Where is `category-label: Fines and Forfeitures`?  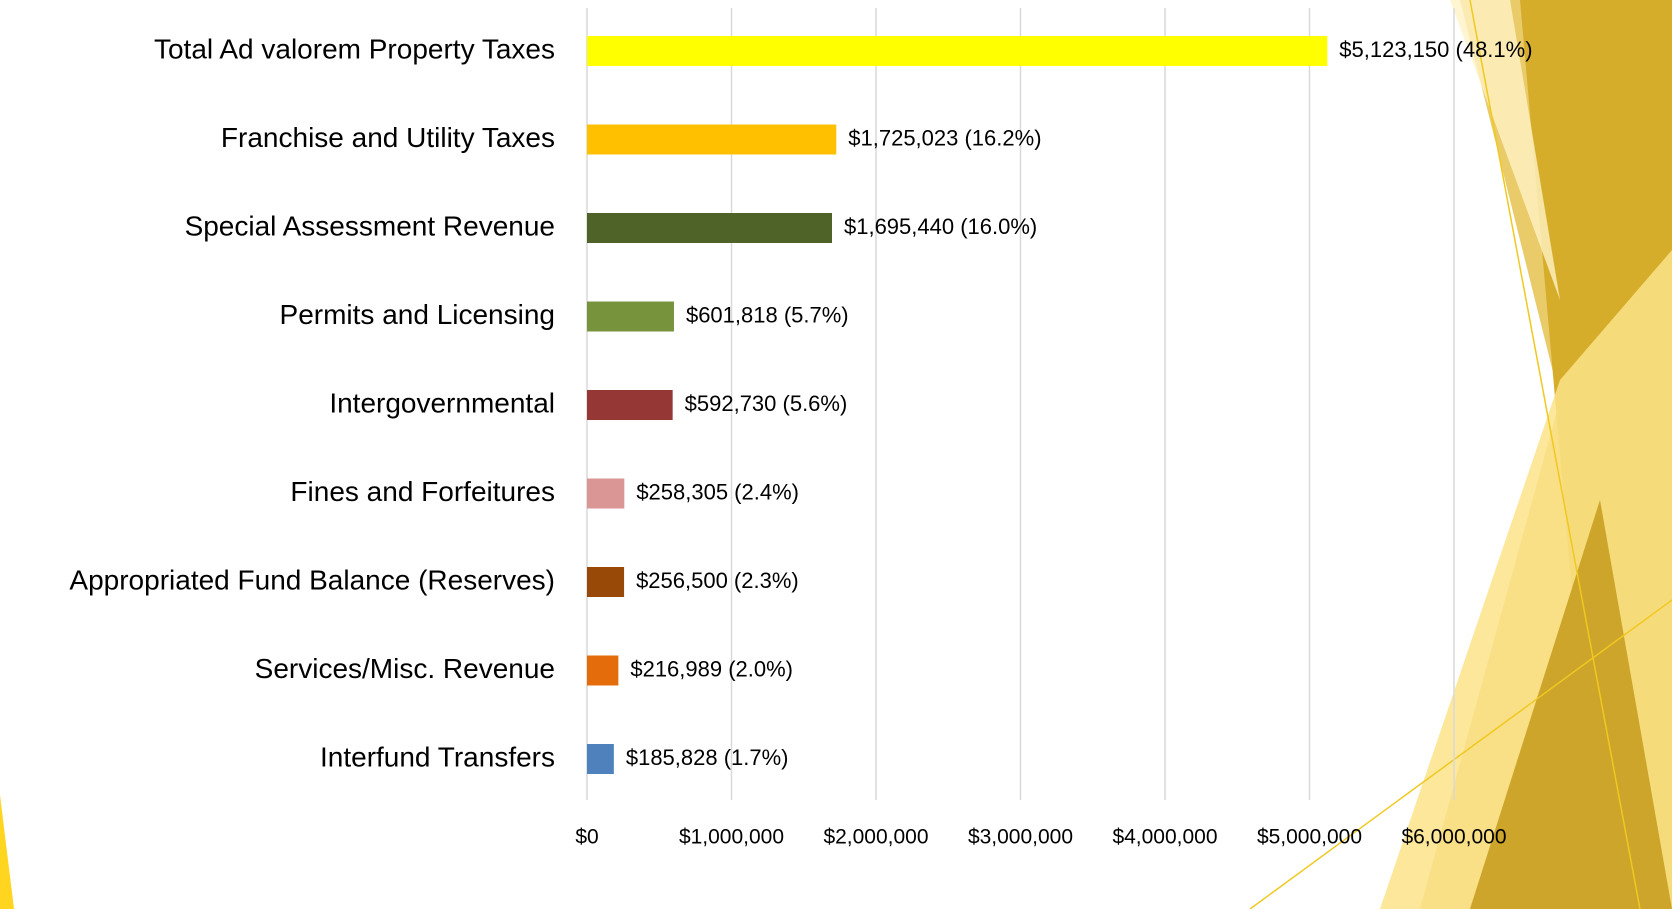
category-label: Fines and Forfeitures is located at coordinates (422, 491).